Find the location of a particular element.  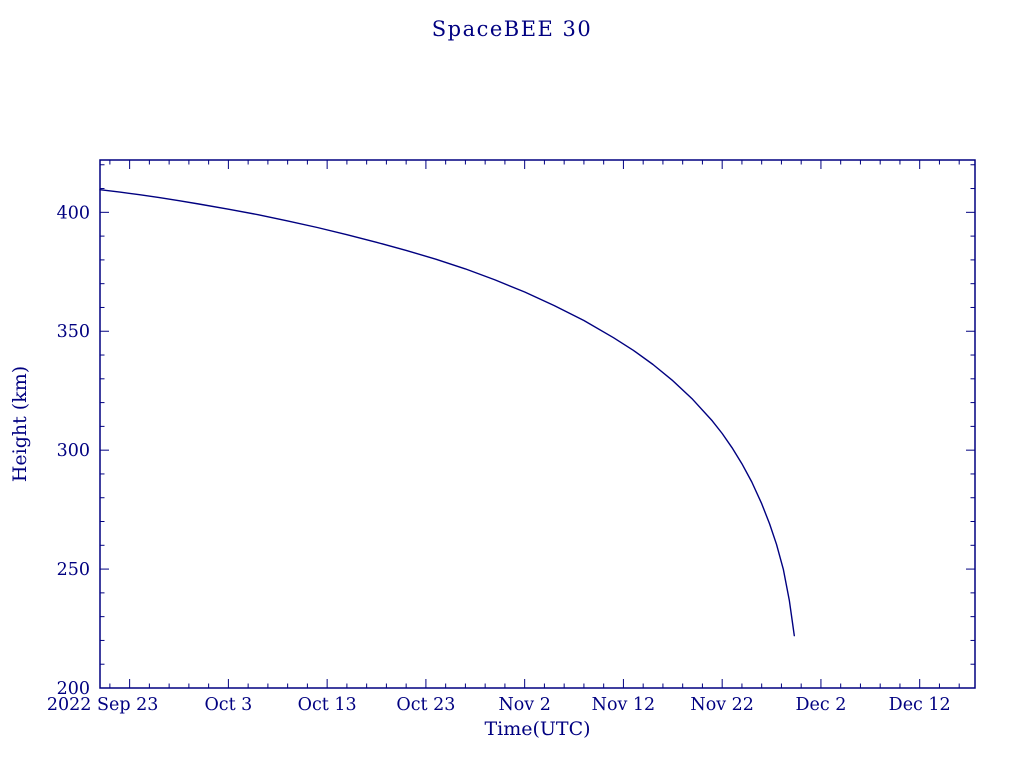

x-tick-label: 2022 Sep 23 is located at coordinates (102, 705).